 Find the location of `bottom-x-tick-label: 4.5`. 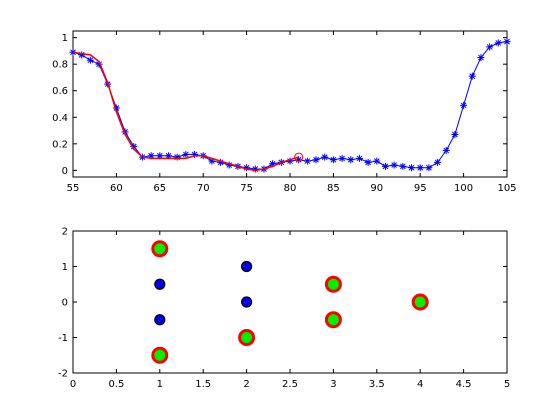

bottom-x-tick-label: 4.5 is located at coordinates (464, 384).